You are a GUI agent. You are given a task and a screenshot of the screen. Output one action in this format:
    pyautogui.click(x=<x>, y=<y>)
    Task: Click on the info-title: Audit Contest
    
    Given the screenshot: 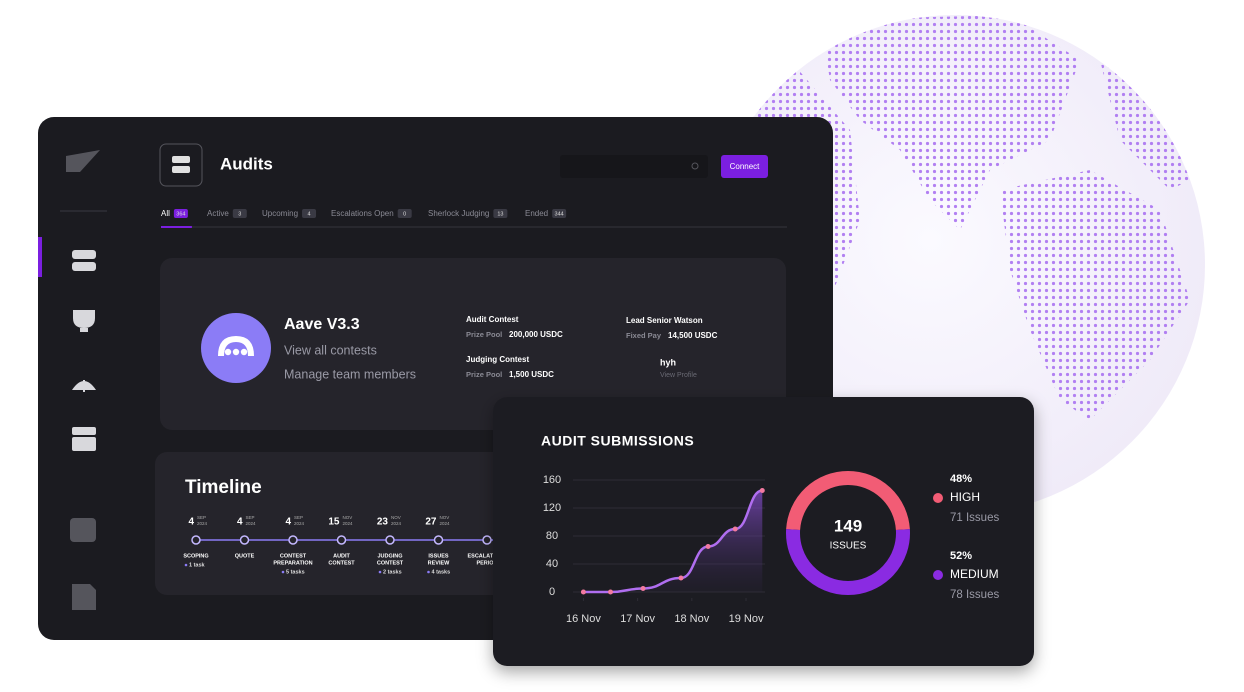 What is the action you would take?
    pyautogui.click(x=492, y=319)
    